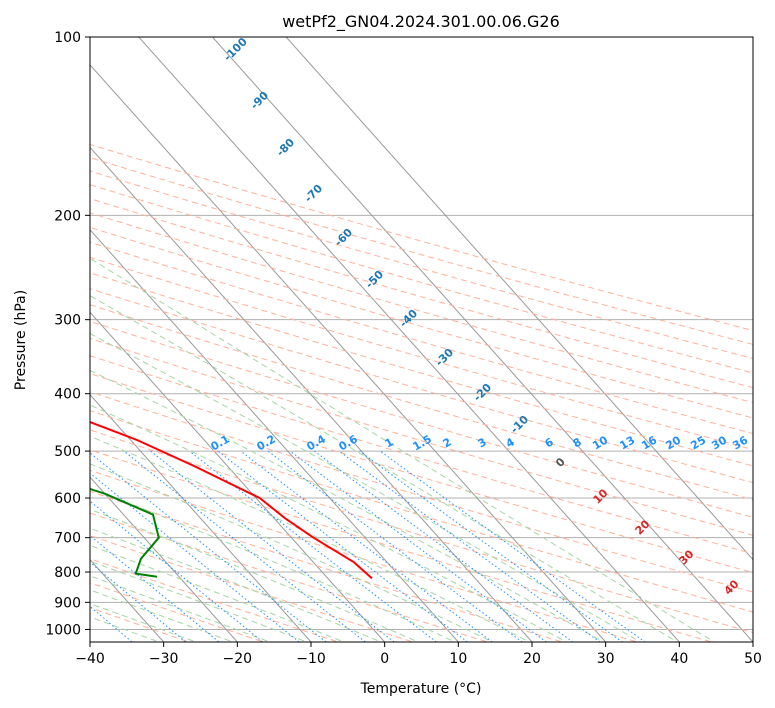  Describe the element at coordinates (125, 532) in the screenshot. I see `dewpoint-profile` at that location.